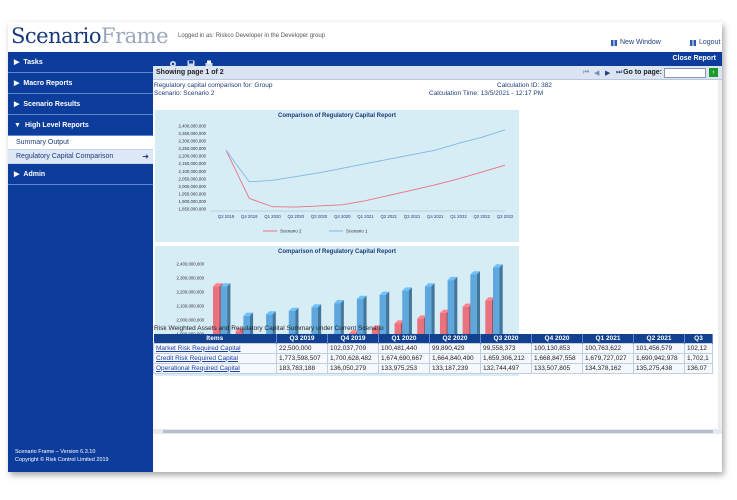 This screenshot has width=737, height=500. What do you see at coordinates (619, 72) in the screenshot?
I see `last-page-icon: ⏭` at bounding box center [619, 72].